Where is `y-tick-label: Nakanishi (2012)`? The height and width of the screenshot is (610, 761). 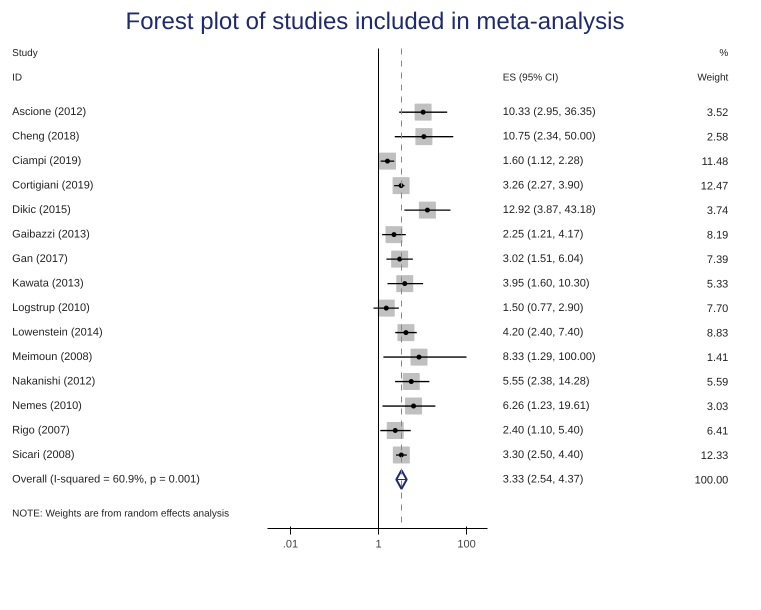
y-tick-label: Nakanishi (2012) is located at coordinates (54, 382).